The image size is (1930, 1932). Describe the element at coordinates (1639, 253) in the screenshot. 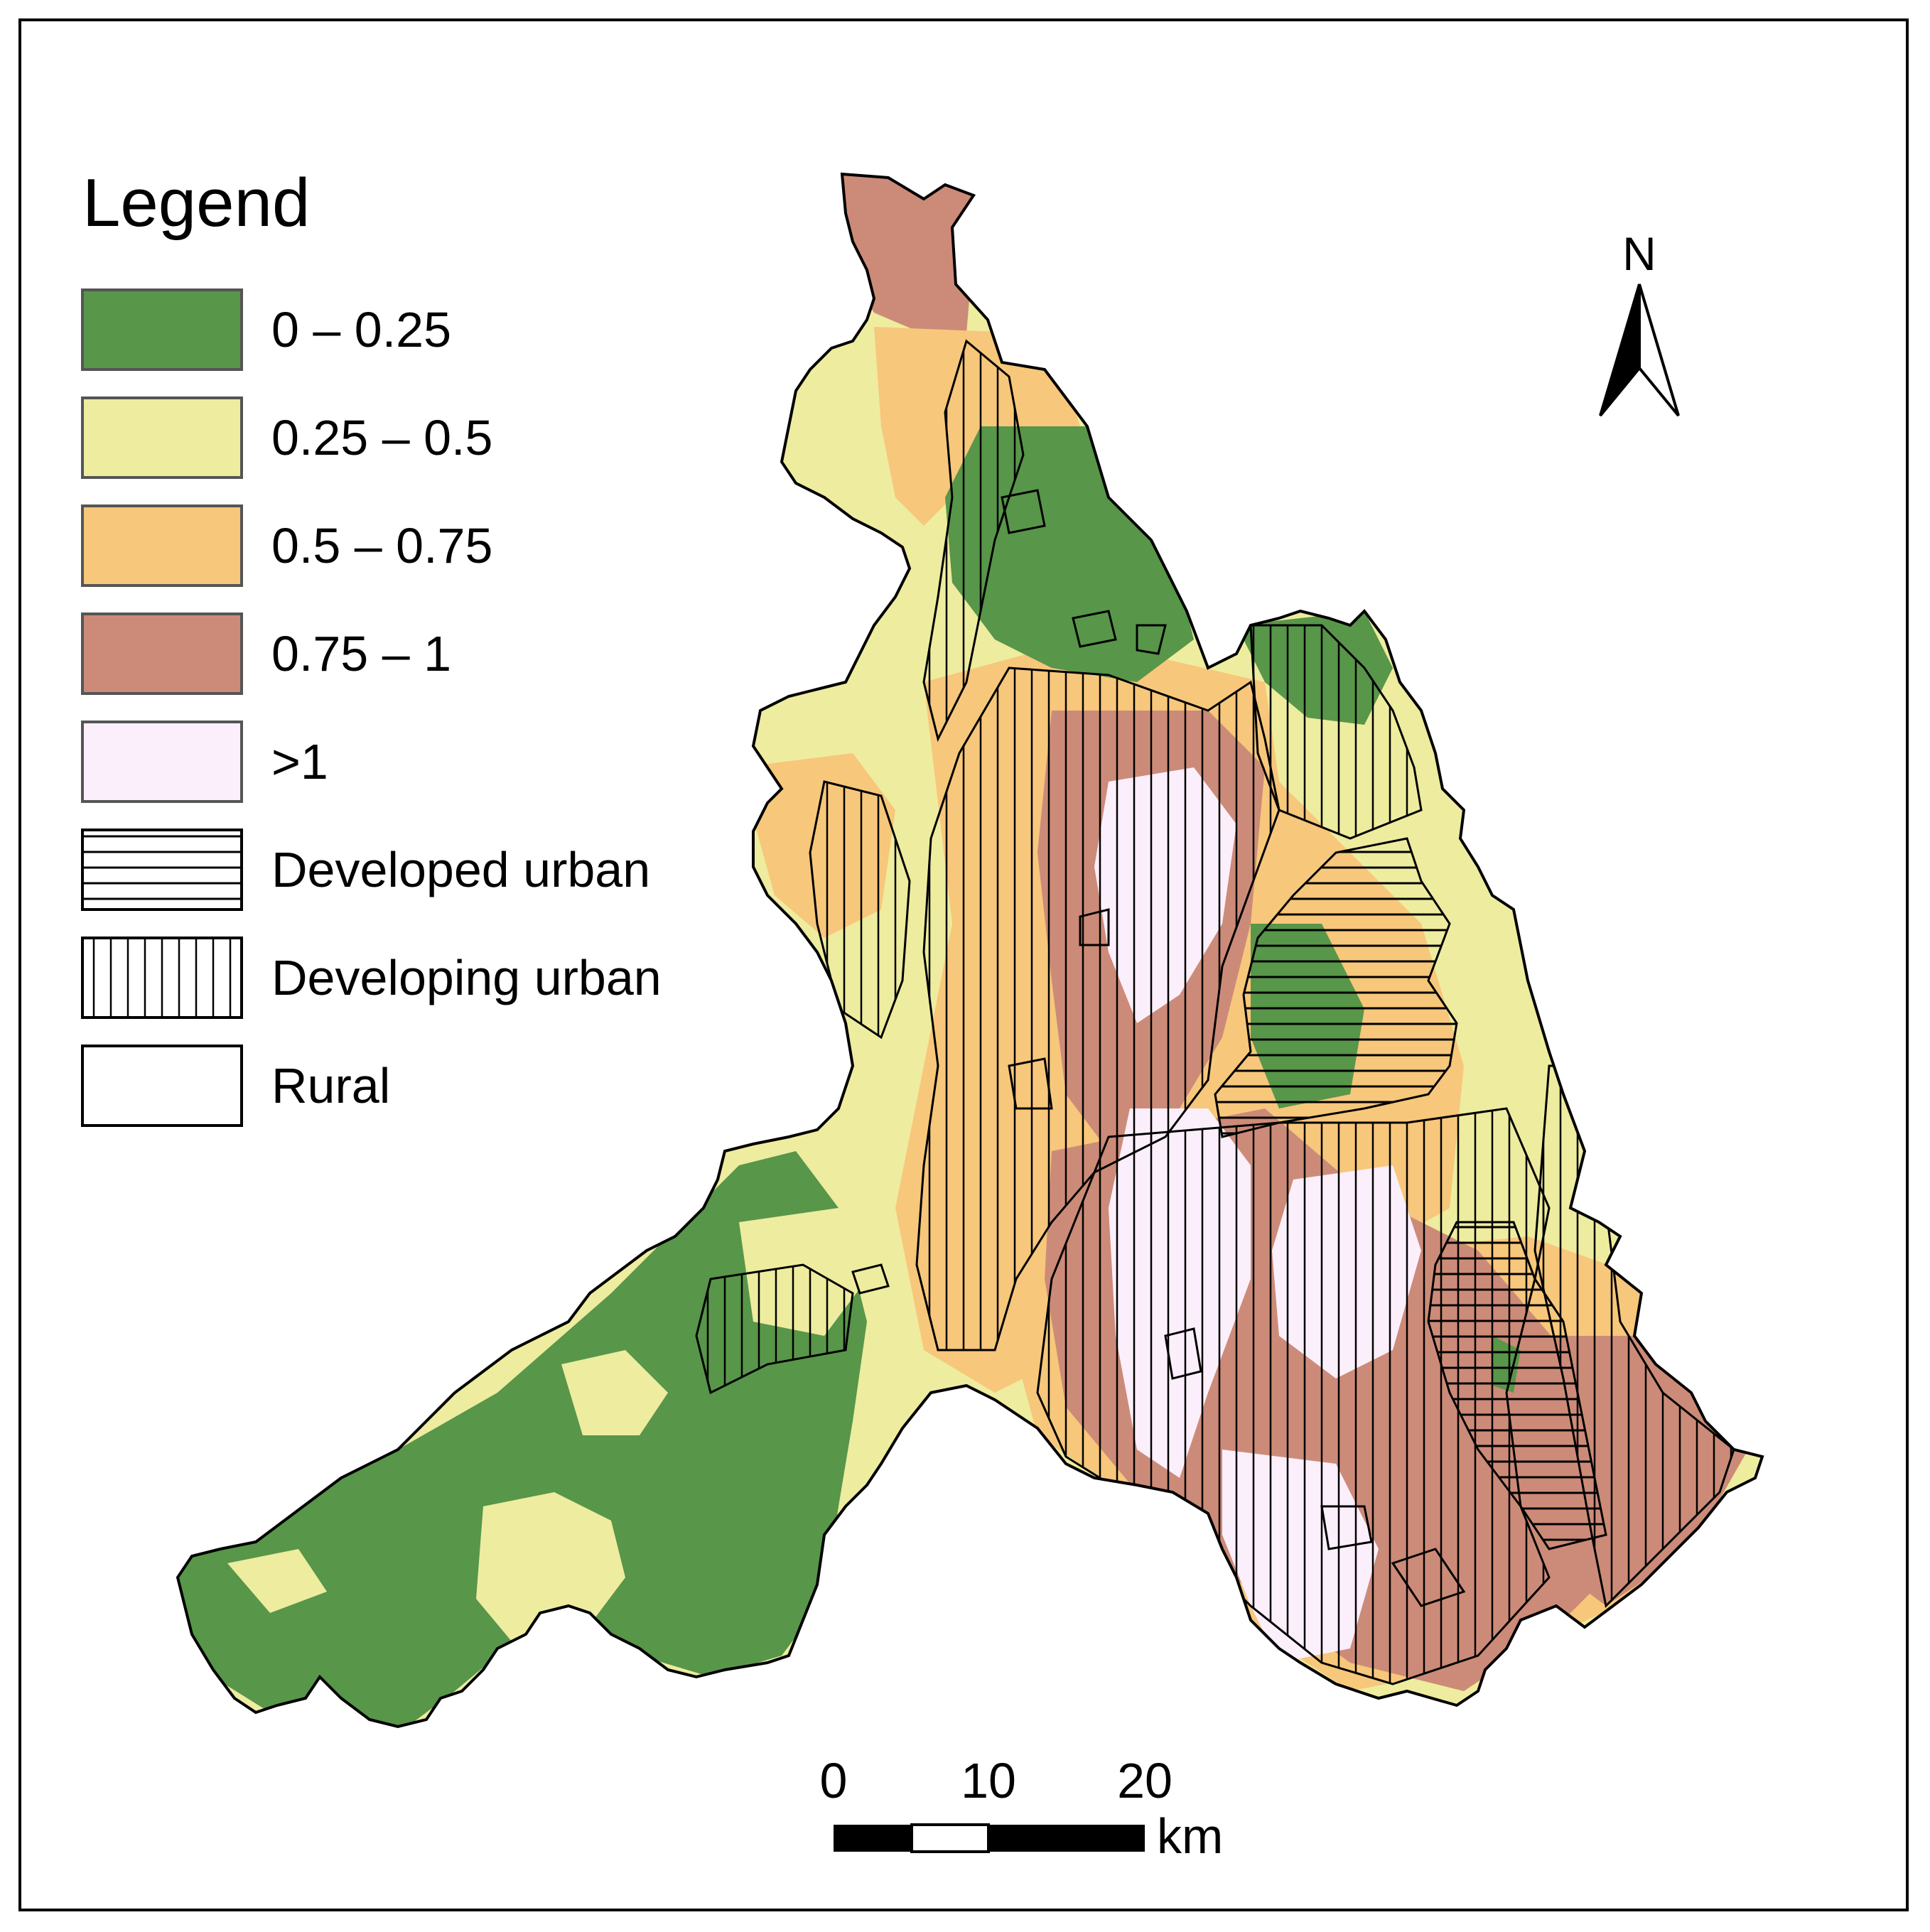

I see `north-label: N` at that location.